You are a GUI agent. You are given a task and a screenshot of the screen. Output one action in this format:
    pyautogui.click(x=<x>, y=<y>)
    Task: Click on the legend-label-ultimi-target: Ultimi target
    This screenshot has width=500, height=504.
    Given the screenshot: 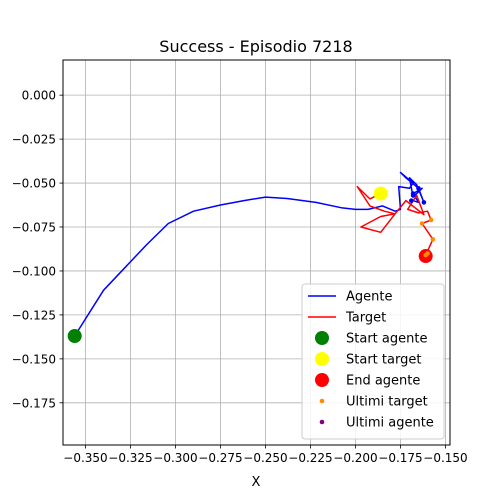 What is the action you would take?
    pyautogui.click(x=387, y=402)
    